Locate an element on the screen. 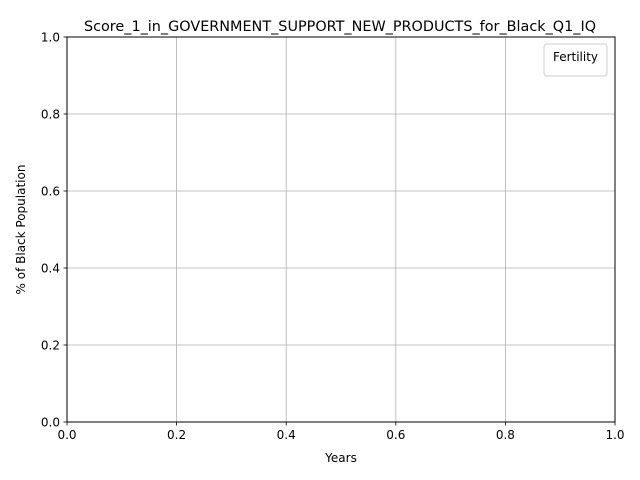 The height and width of the screenshot is (480, 640). x-tick-label: 0.0 is located at coordinates (66, 435).